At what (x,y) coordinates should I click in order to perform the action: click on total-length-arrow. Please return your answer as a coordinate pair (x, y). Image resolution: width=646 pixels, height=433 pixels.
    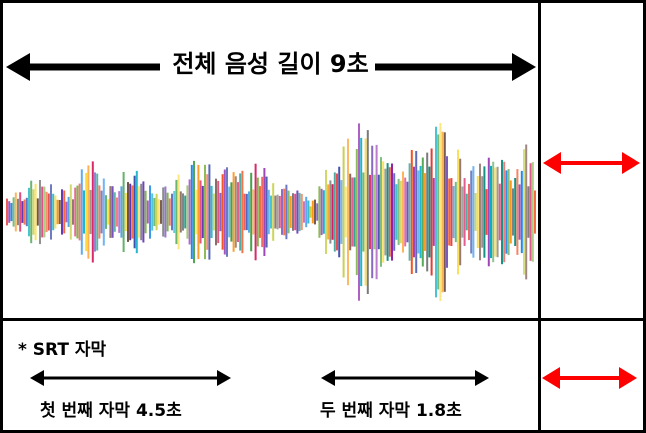
    Looking at the image, I should click on (271, 67).